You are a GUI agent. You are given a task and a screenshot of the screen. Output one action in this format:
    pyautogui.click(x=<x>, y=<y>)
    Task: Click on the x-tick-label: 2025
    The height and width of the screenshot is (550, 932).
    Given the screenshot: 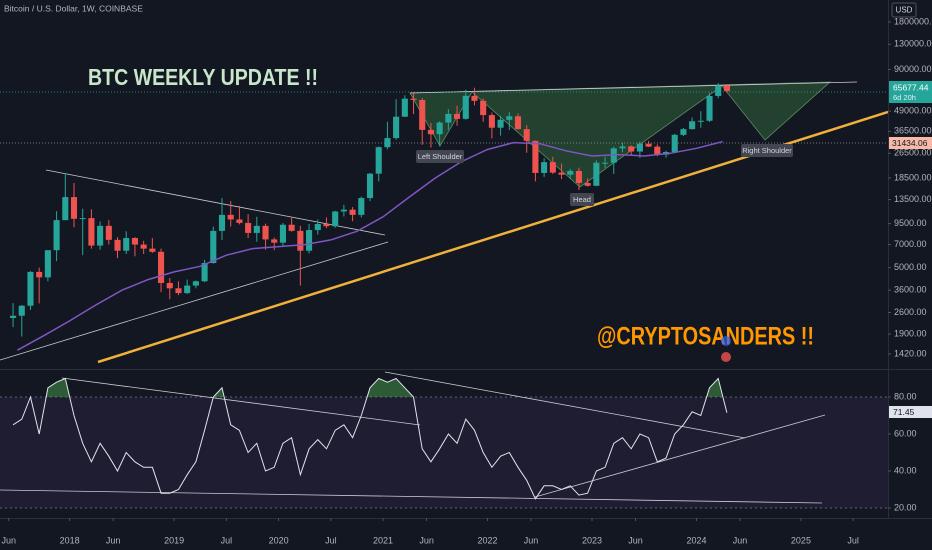 What is the action you would take?
    pyautogui.click(x=801, y=540)
    